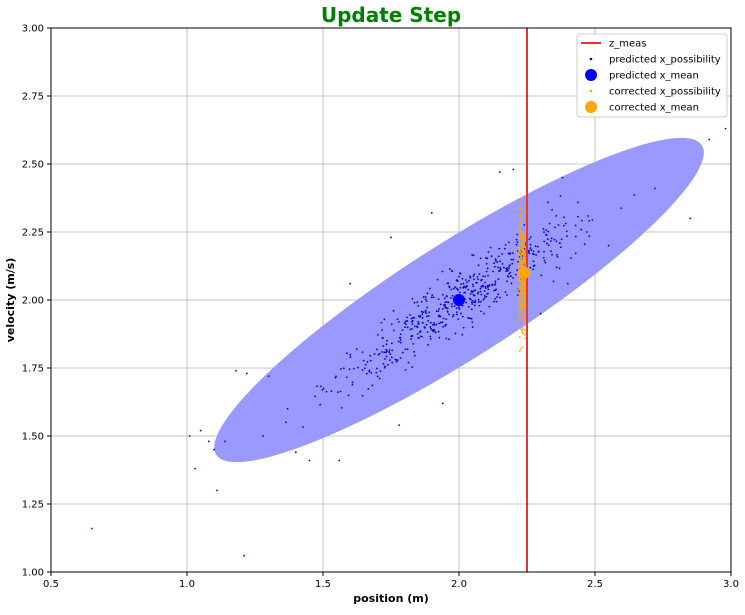  Describe the element at coordinates (591, 91) in the screenshot. I see `legend-swatch` at that location.